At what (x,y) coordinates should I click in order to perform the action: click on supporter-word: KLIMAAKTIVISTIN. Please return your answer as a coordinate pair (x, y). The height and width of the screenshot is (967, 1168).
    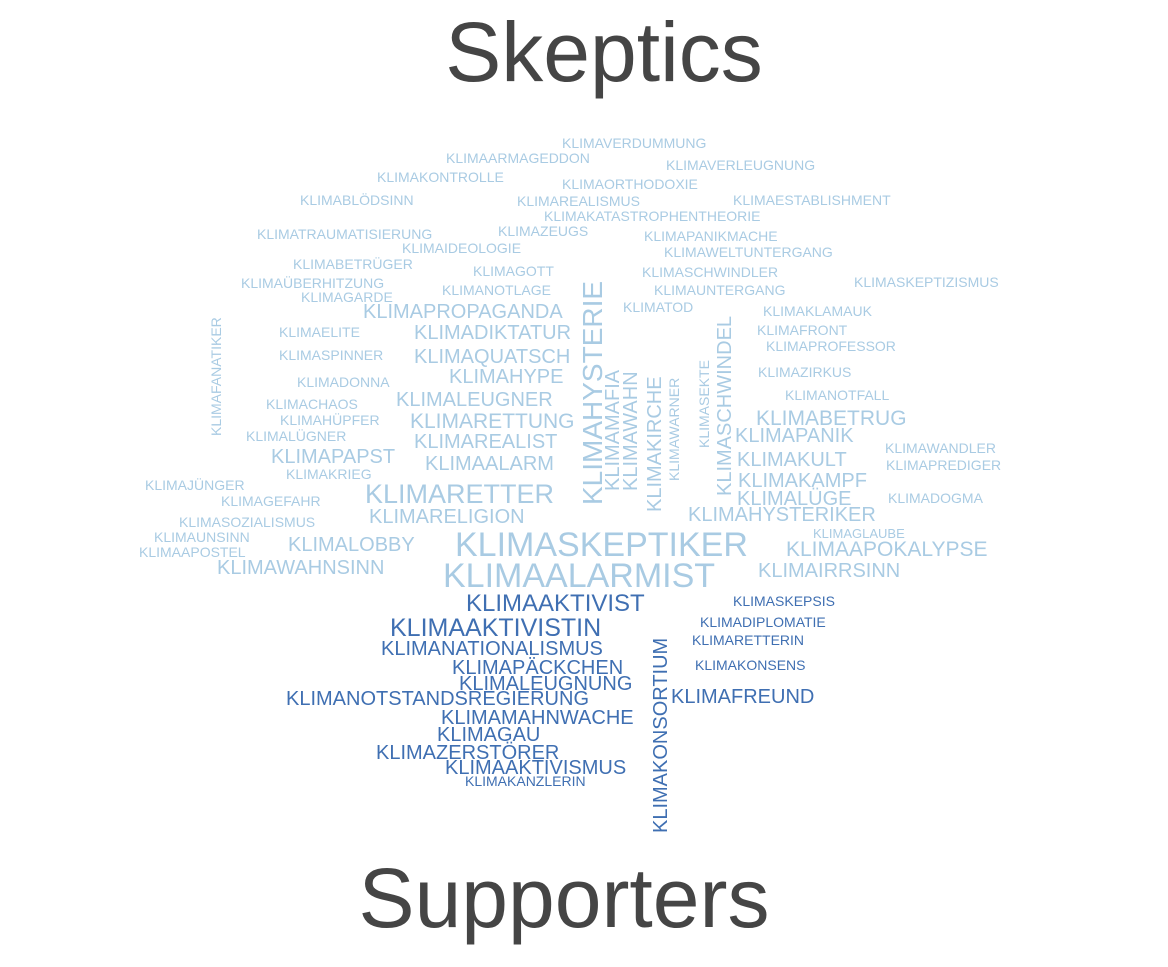
    Looking at the image, I should click on (496, 628).